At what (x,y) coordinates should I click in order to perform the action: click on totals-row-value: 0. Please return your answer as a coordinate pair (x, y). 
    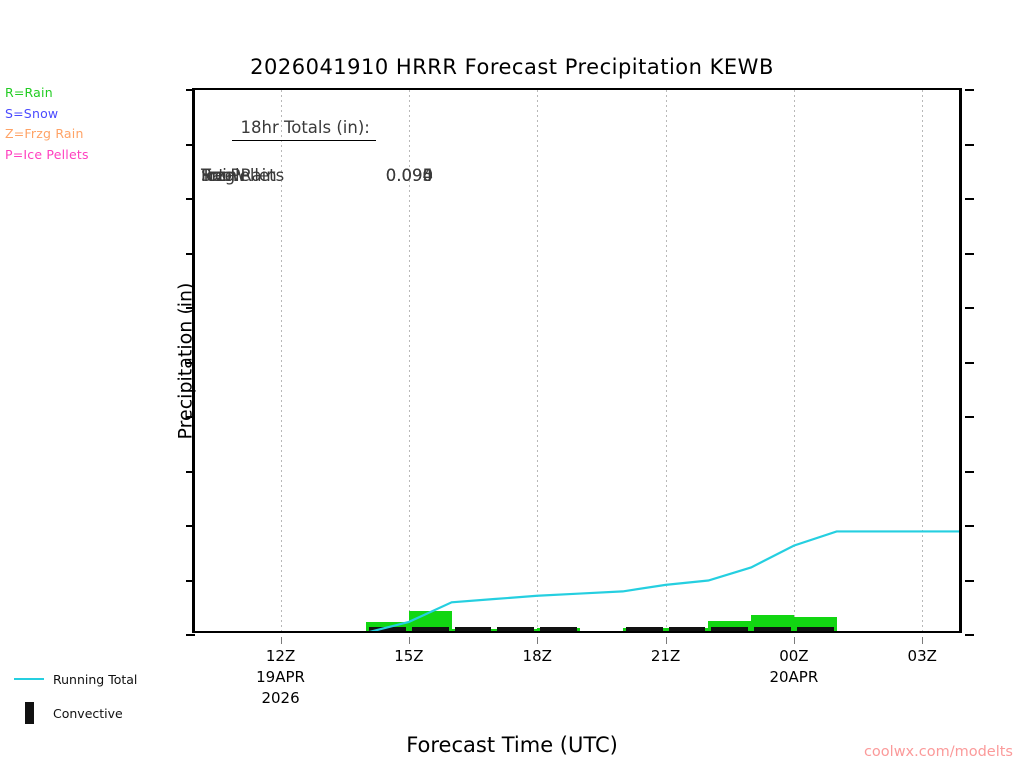
    Looking at the image, I should click on (428, 175).